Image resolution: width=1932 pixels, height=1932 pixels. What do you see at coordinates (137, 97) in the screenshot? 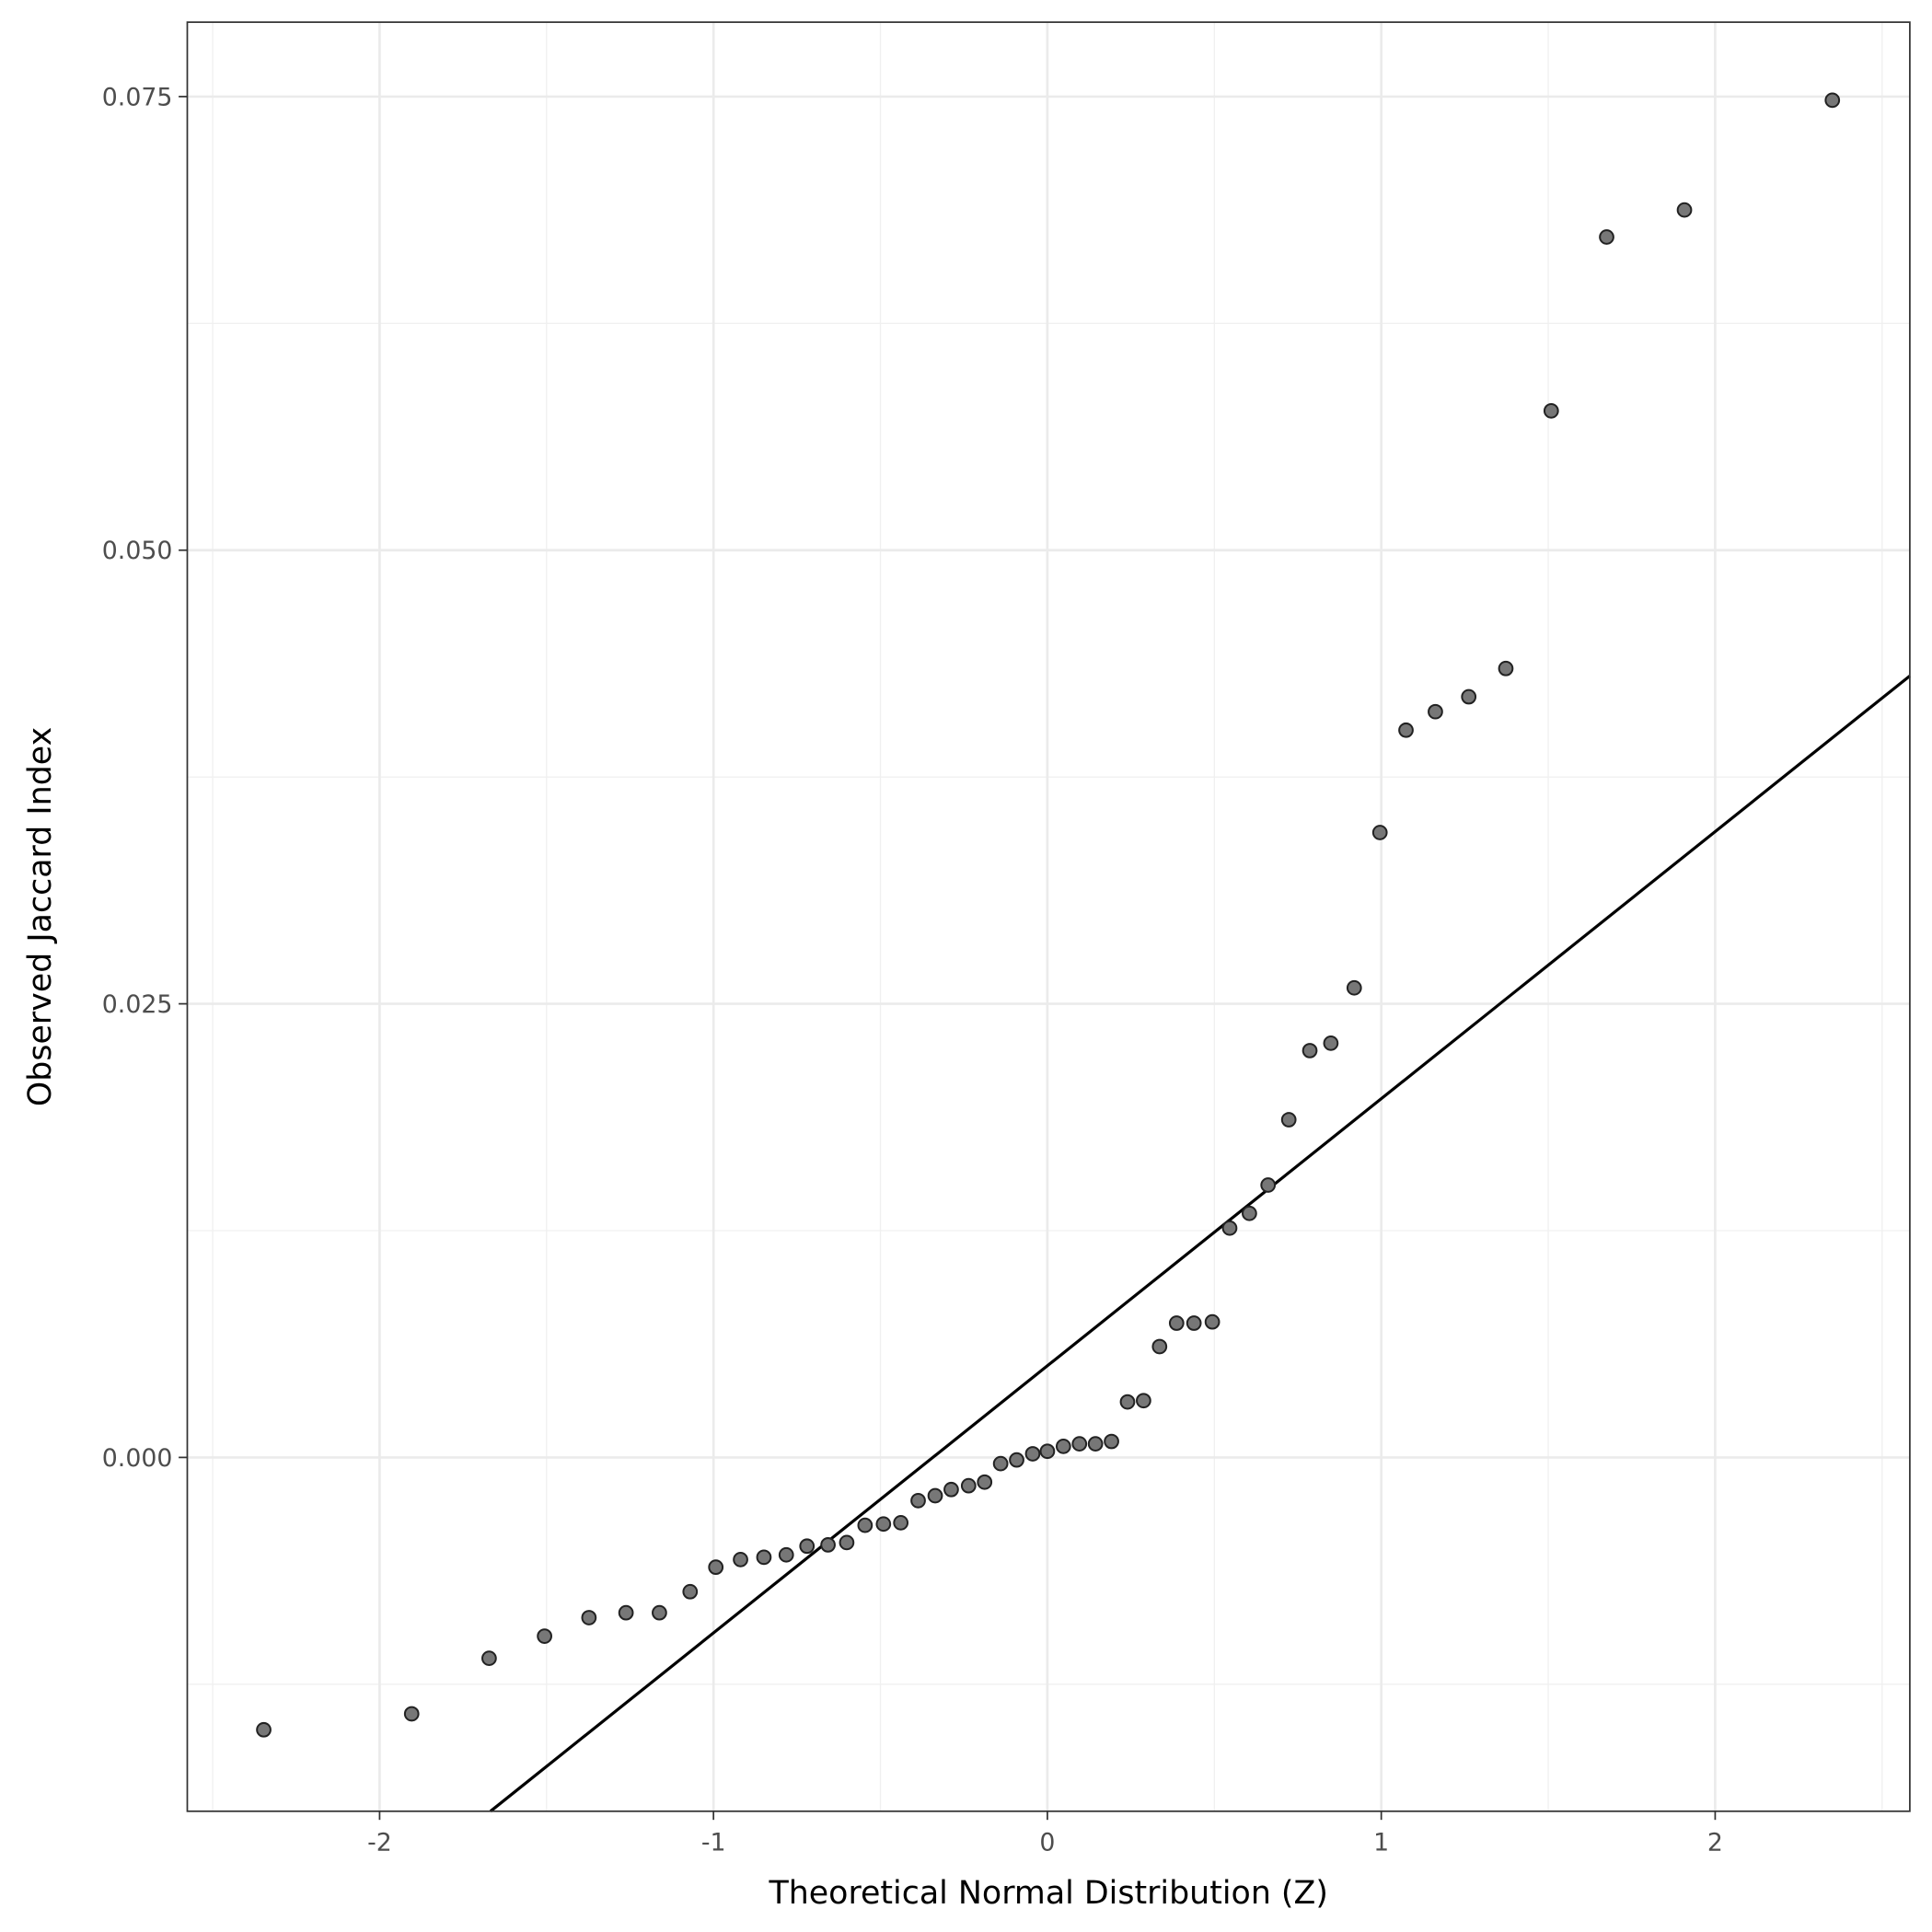
I see `y-tick-label: 0.075` at bounding box center [137, 97].